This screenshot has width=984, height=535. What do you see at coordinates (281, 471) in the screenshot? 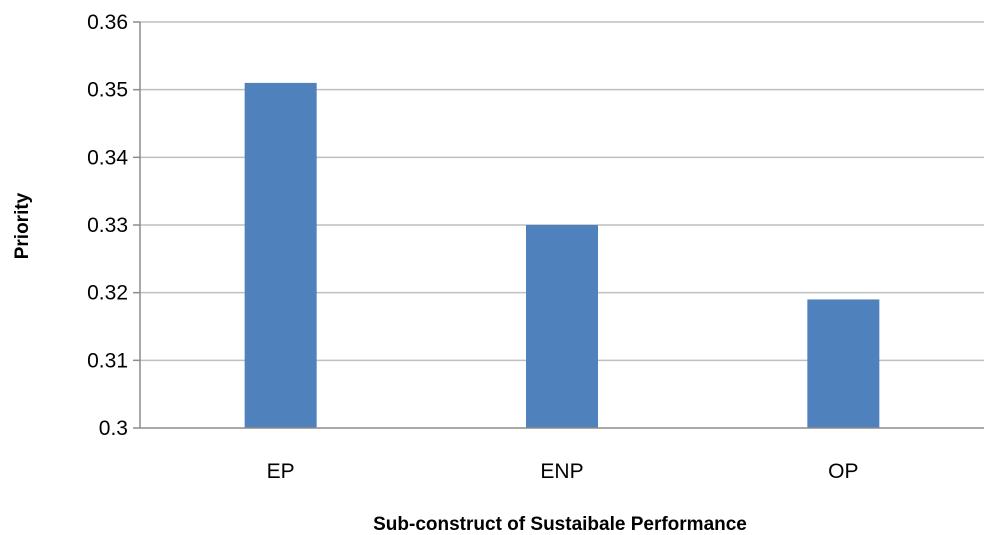
I see `x-tick-label-ep: EP` at bounding box center [281, 471].